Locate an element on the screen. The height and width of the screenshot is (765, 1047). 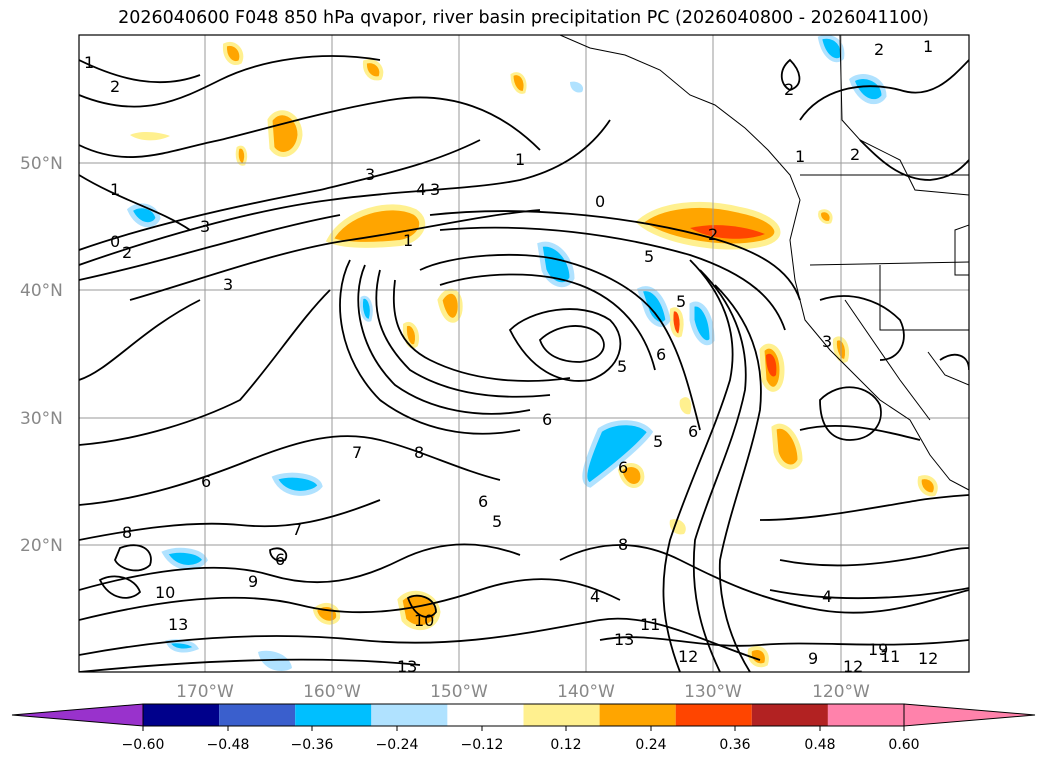
lat-label: 50°N is located at coordinates (41, 164).